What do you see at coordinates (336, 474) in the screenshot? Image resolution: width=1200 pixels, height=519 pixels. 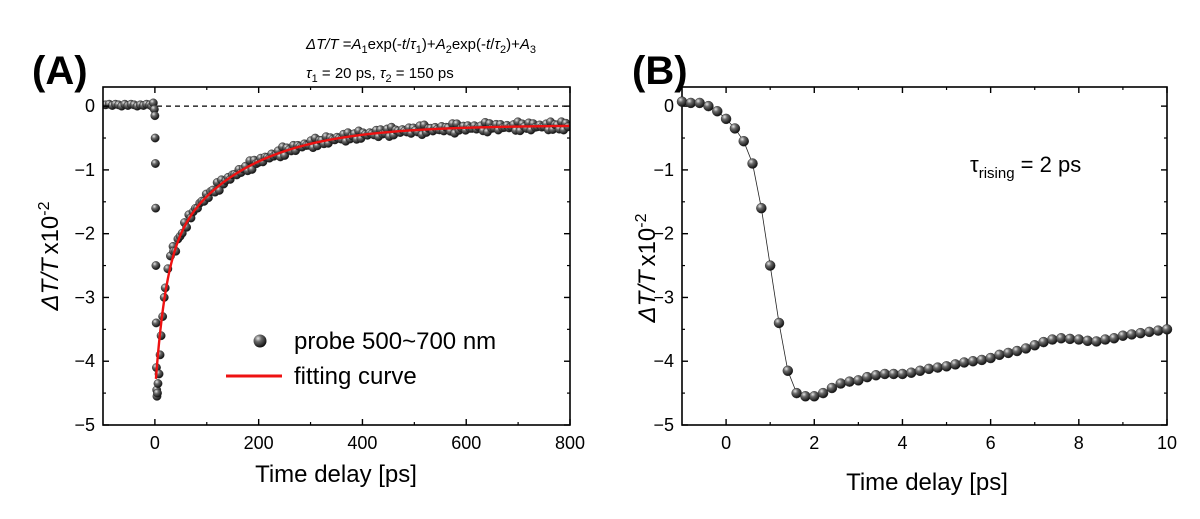 I see `xlabel-a: Time delay [ps]` at bounding box center [336, 474].